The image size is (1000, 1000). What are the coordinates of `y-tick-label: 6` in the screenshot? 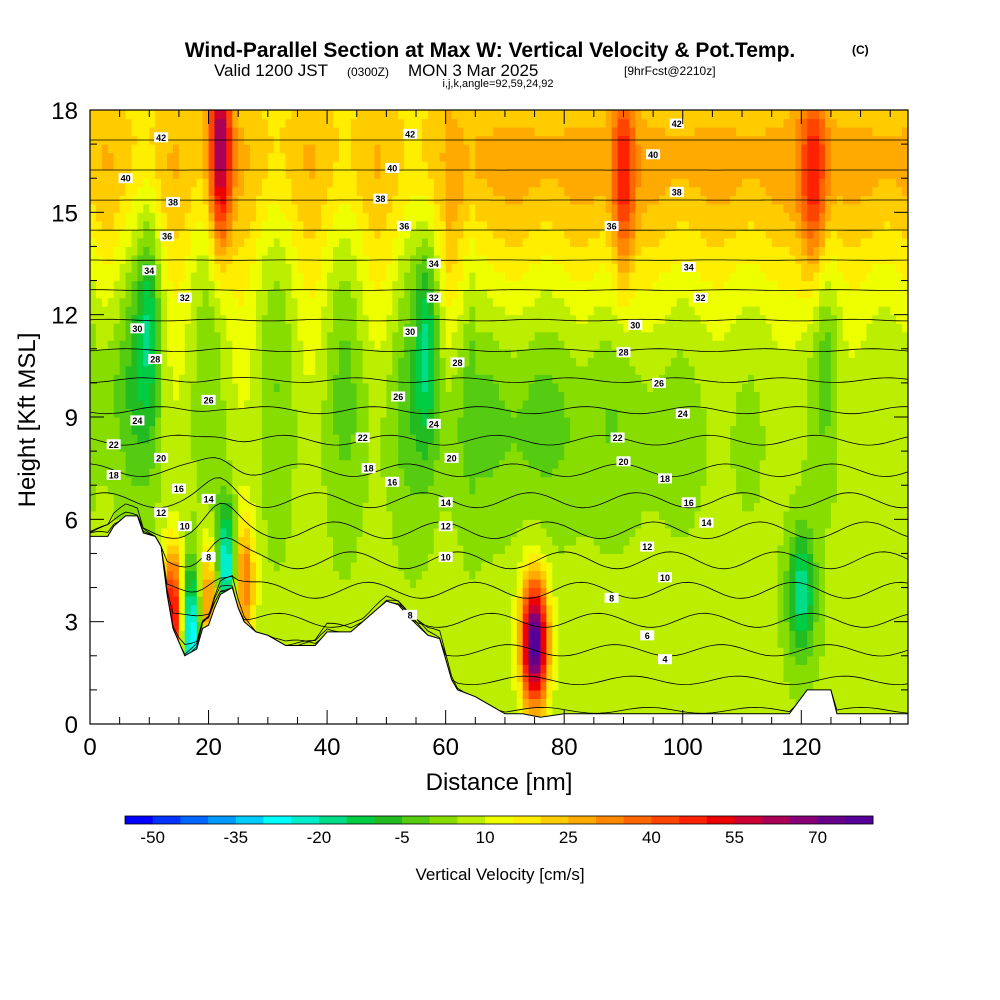 It's located at (71, 520).